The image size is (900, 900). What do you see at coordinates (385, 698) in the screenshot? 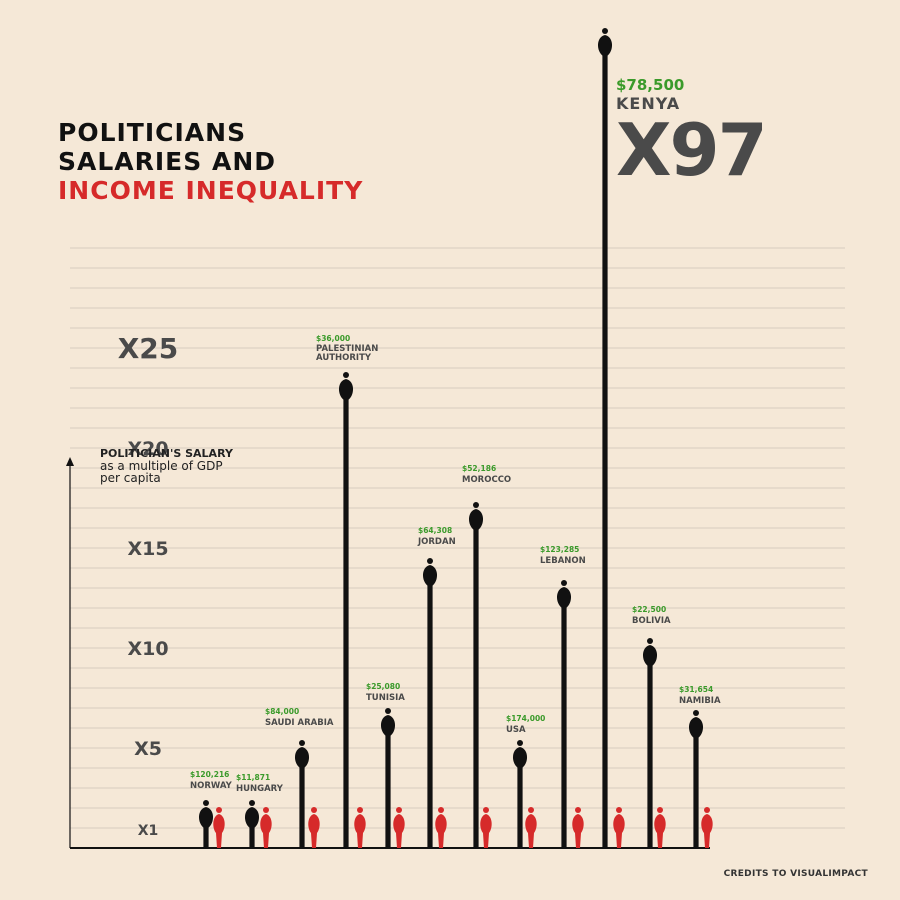
I see `country-label: TUNISIA` at bounding box center [385, 698].